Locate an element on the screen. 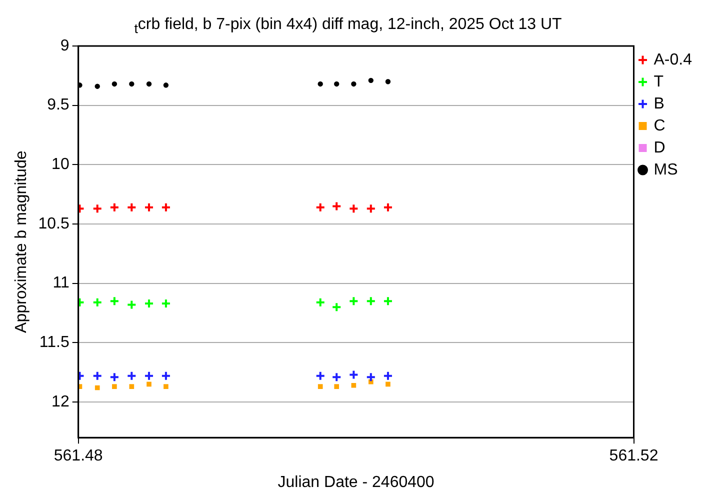 This screenshot has width=720, height=504. y-tick-label: 9 is located at coordinates (65, 45).